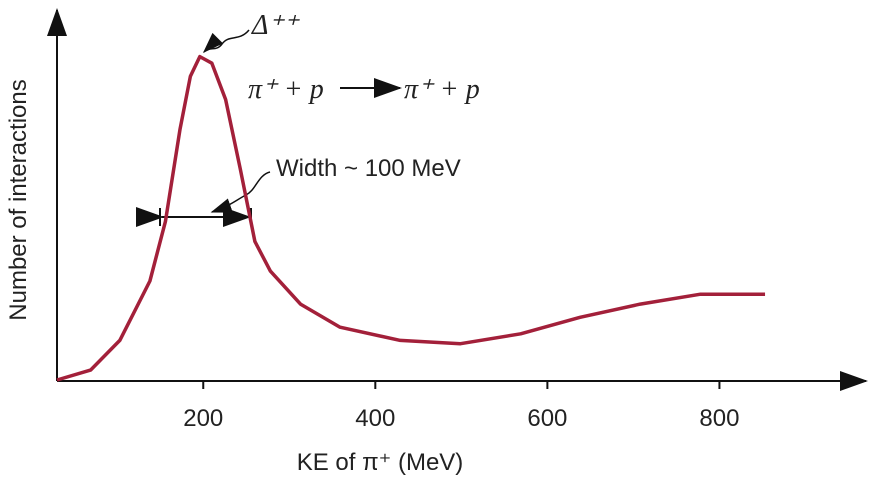 This screenshot has width=875, height=482. I want to click on x-axis-label: KE of π⁺ (MeV), so click(380, 462).